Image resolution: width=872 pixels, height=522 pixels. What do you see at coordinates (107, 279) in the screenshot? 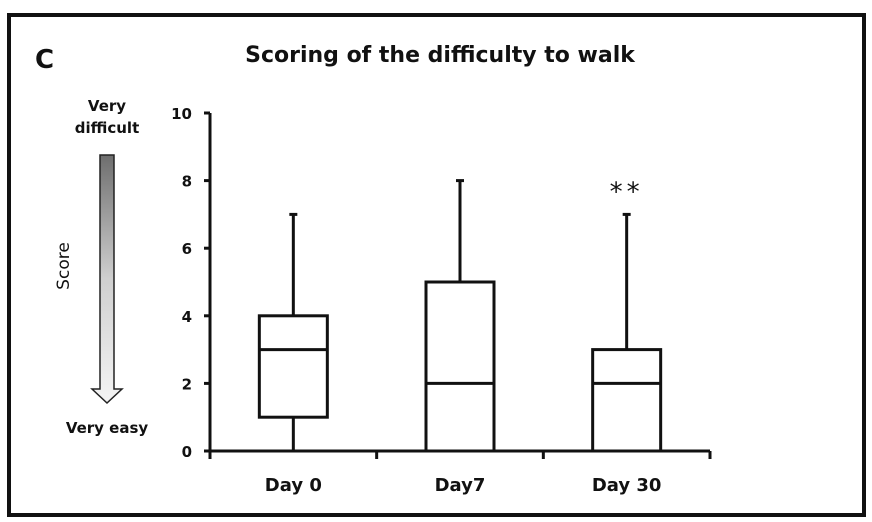
I see `difficulty-arrow-icon` at bounding box center [107, 279].